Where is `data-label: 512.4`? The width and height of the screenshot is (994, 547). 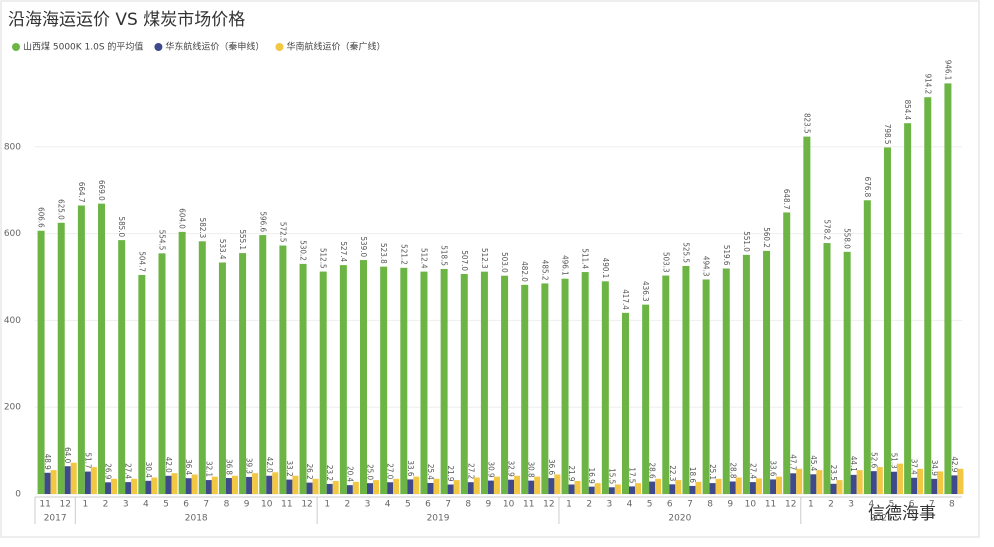
data-label: 512.4 is located at coordinates (423, 258).